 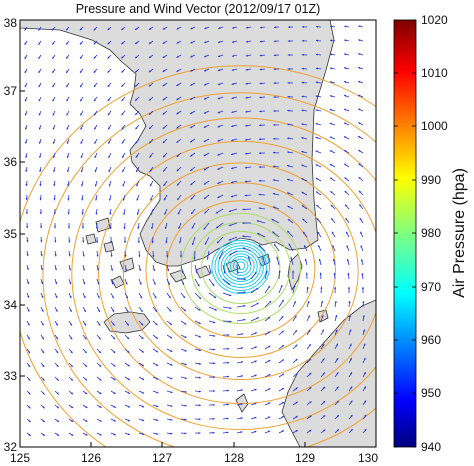 I want to click on isobar, so click(x=241, y=267).